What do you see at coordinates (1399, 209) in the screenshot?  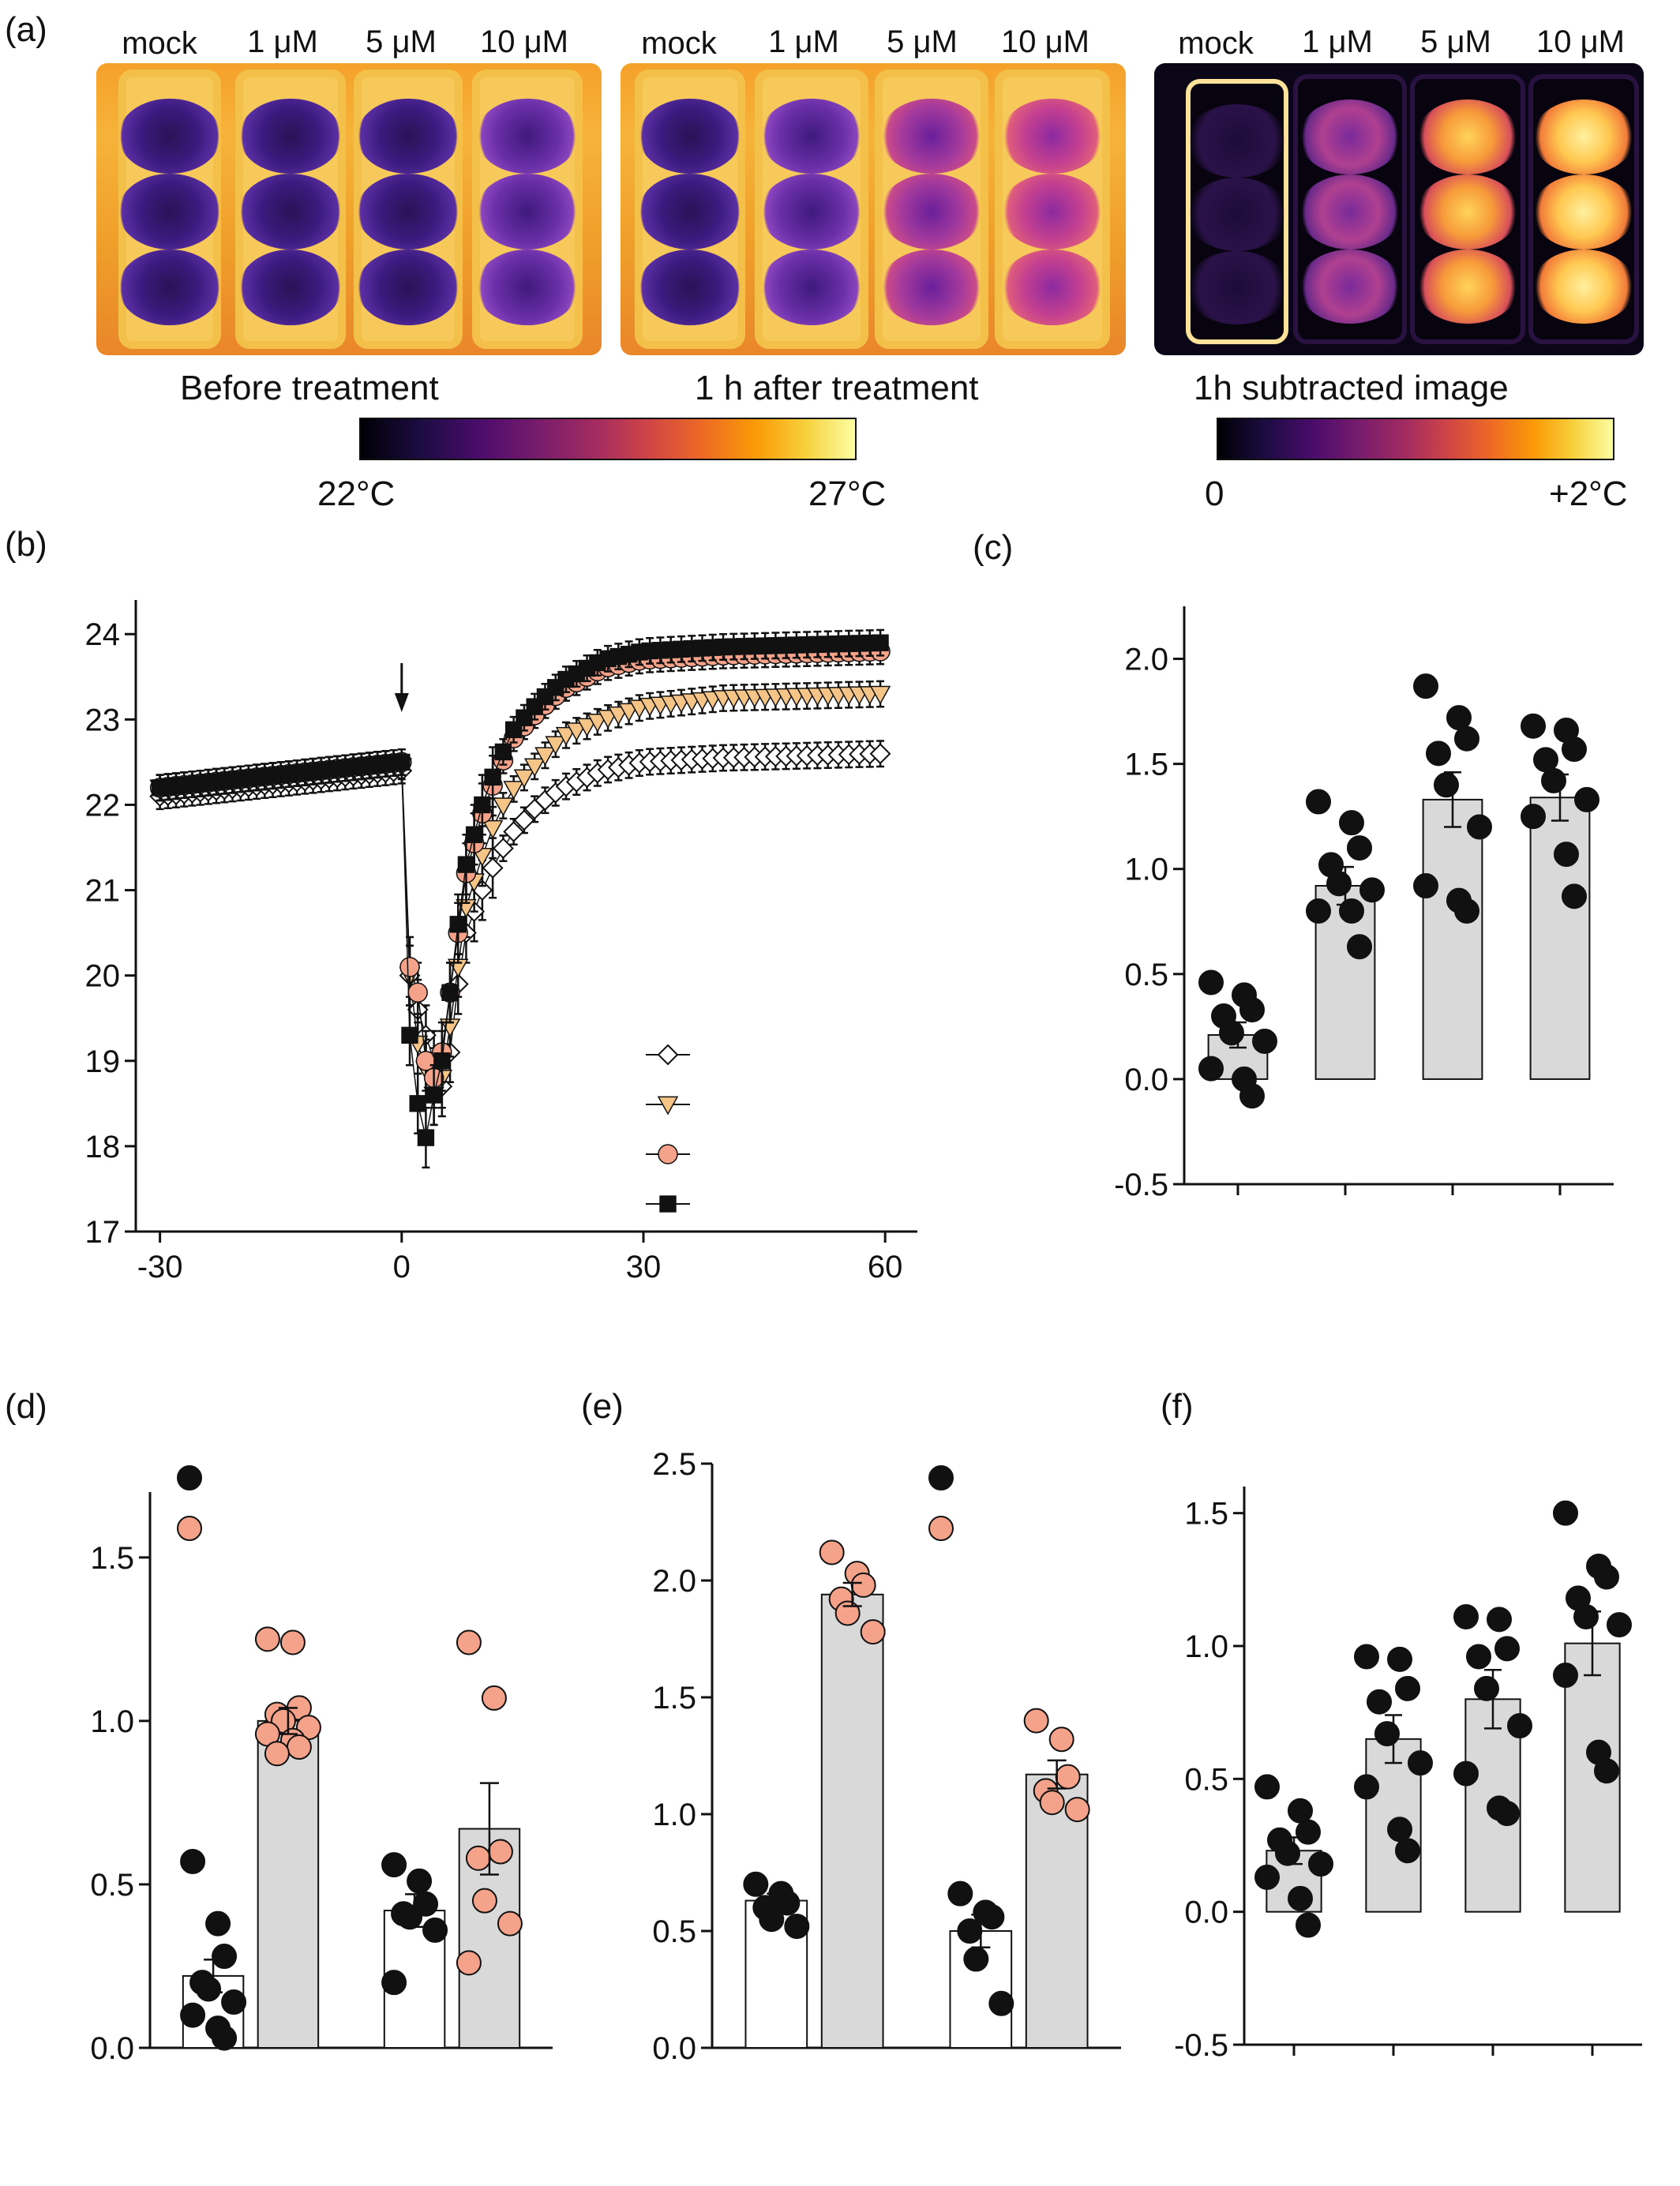 I see `thermal-image-subtracted` at bounding box center [1399, 209].